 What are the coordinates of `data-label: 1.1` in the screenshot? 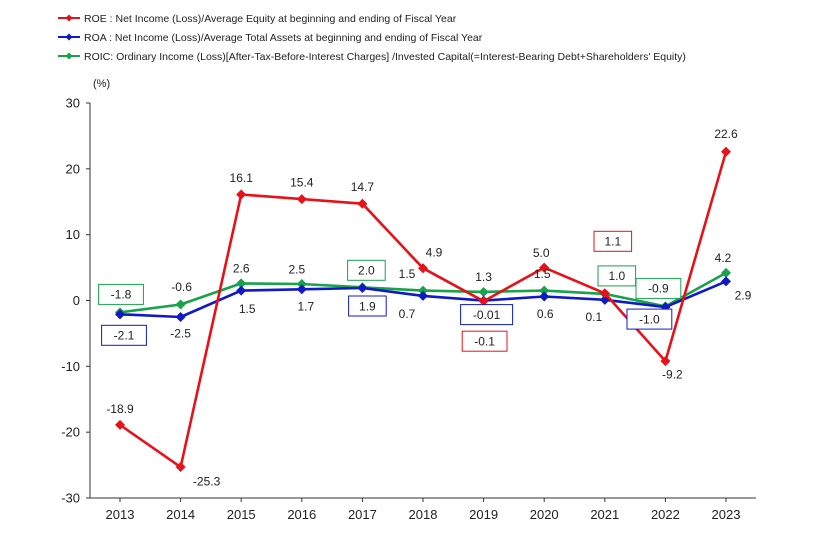 It's located at (612, 242).